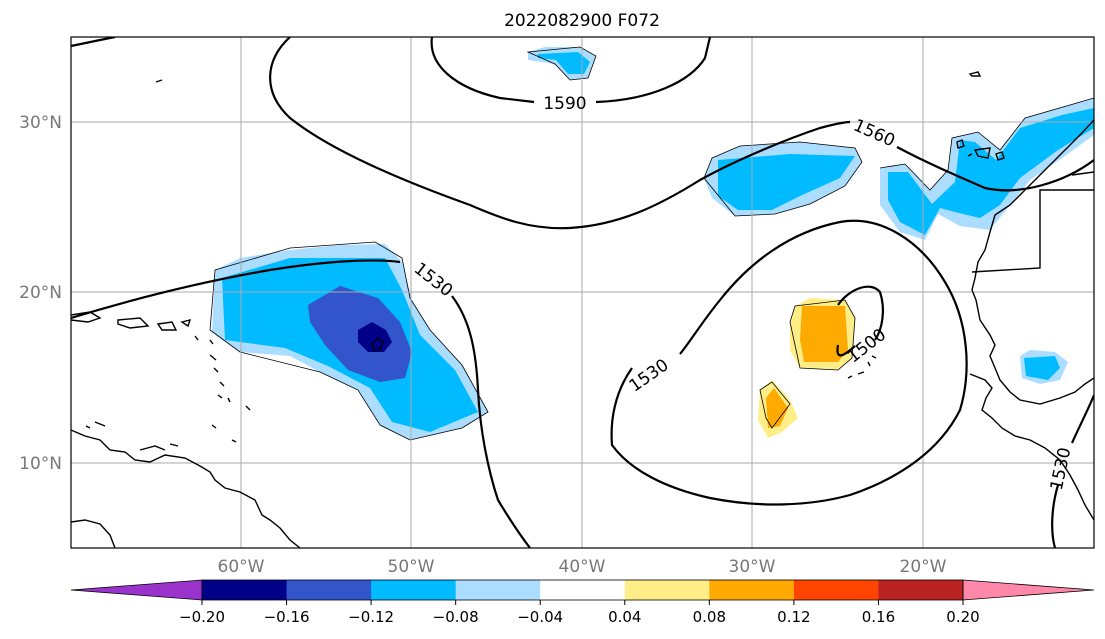  What do you see at coordinates (287, 617) in the screenshot?
I see `colorbar-tick-label: −0.16` at bounding box center [287, 617].